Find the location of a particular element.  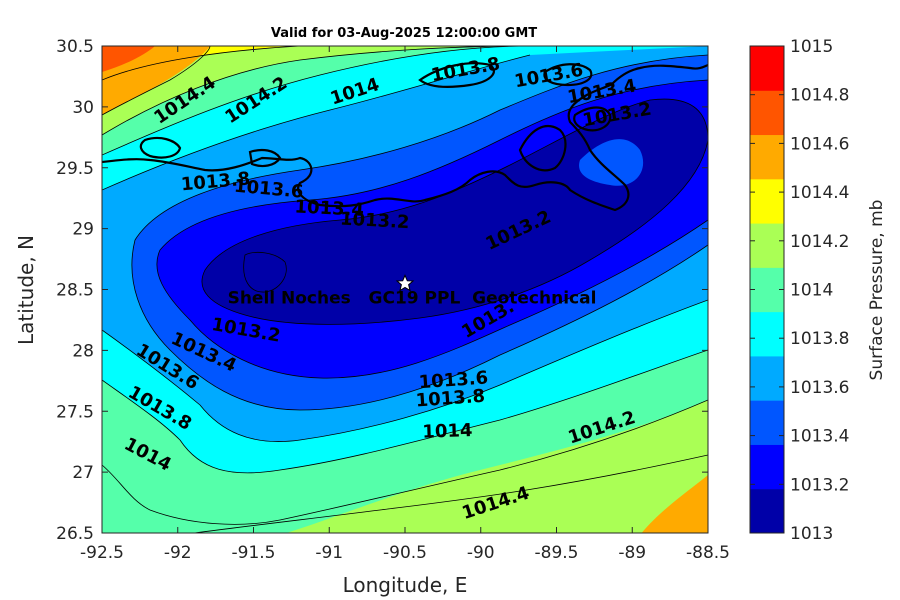

contour-line-1014-south is located at coordinates (405, 462).